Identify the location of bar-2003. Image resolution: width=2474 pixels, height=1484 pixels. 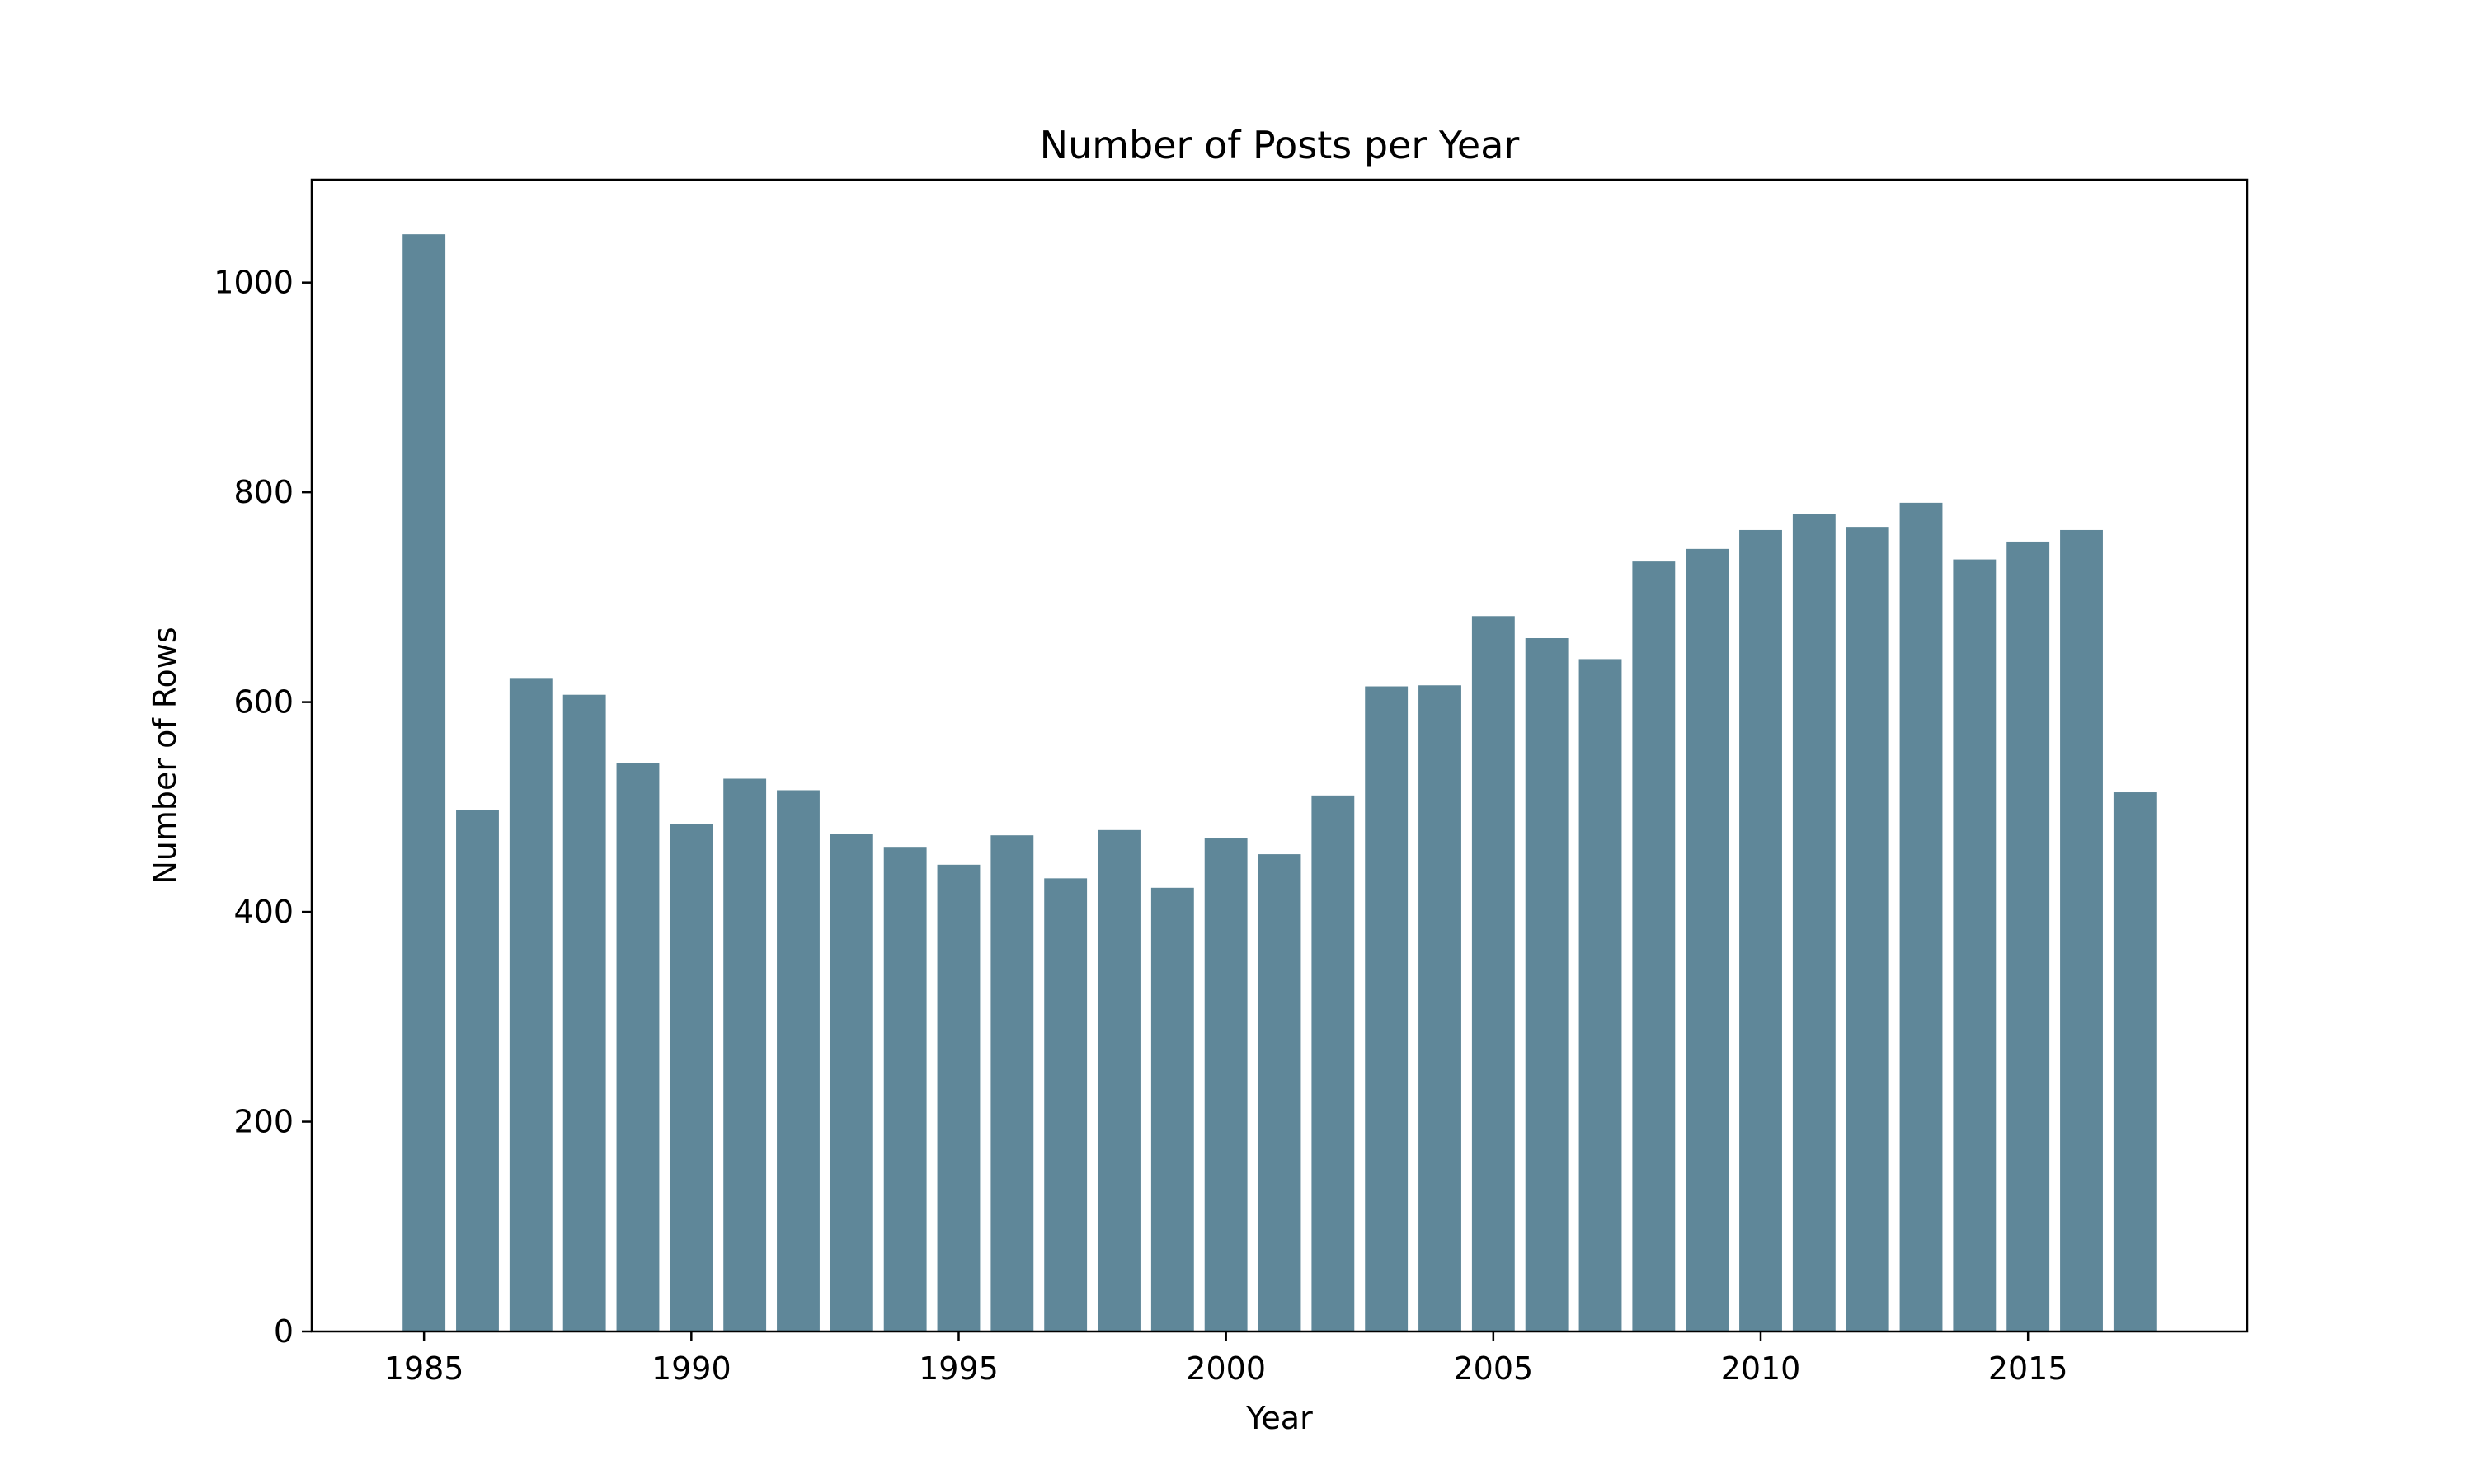
(1387, 1009).